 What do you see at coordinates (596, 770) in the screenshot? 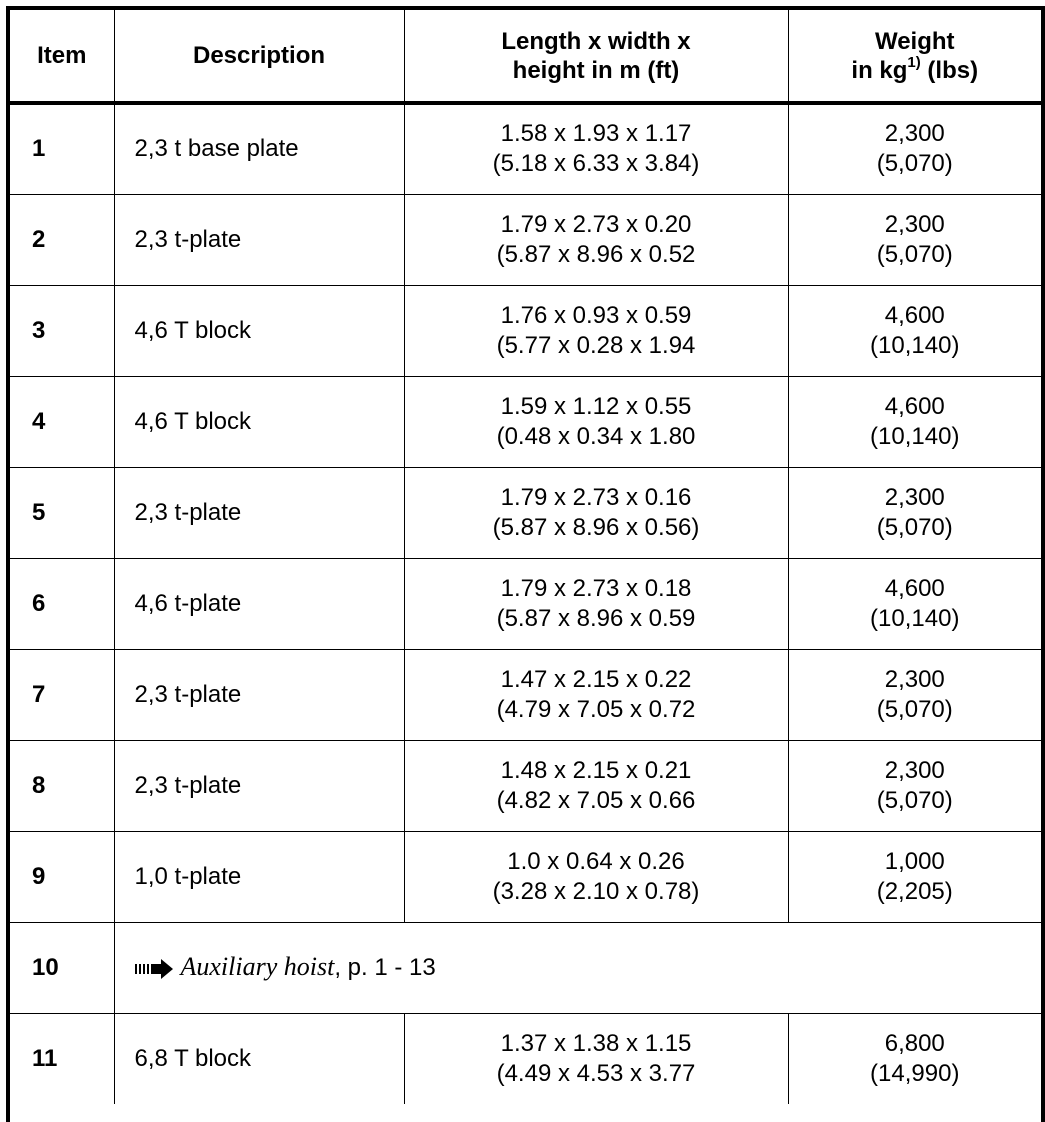
I see `dimensions-metric: 1.48 x 2.15 x 0.21` at bounding box center [596, 770].